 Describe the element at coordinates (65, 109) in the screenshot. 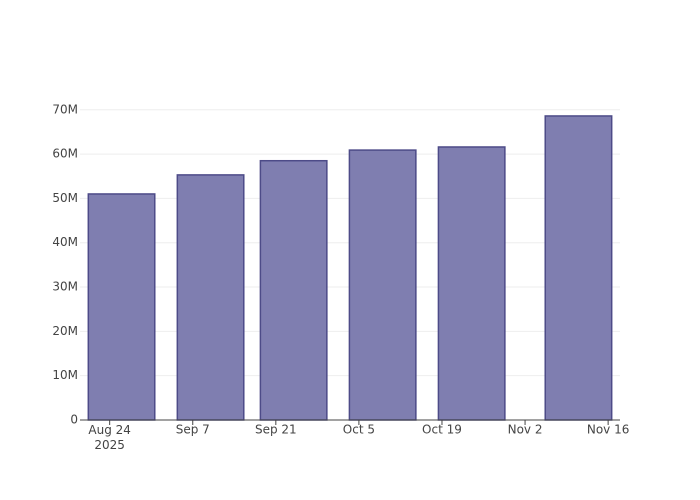

I see `y-tick-label: 70M` at that location.